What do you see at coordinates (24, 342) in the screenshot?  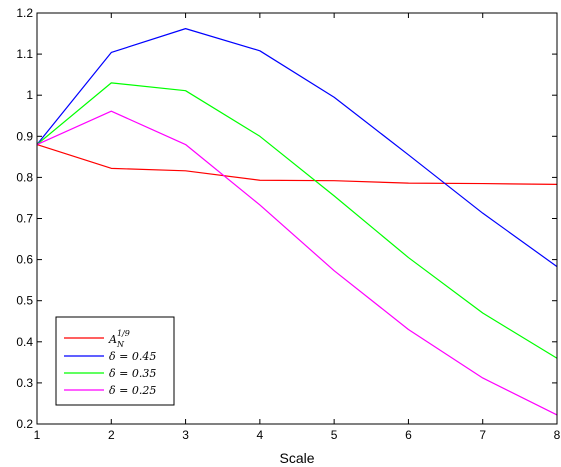 I see `y-tick-label: 0.4` at bounding box center [24, 342].